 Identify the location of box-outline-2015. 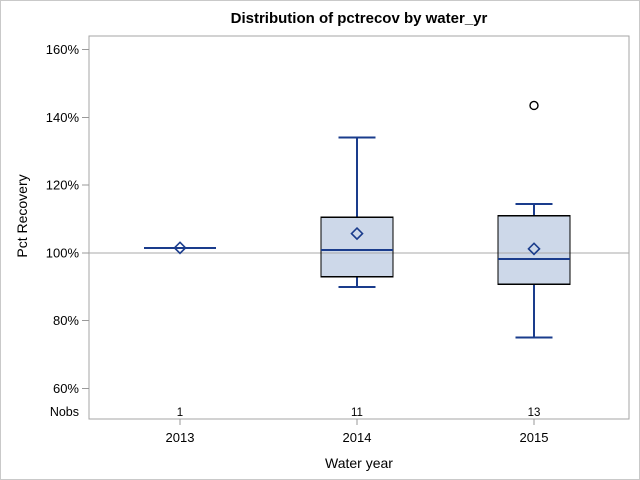
(534, 249).